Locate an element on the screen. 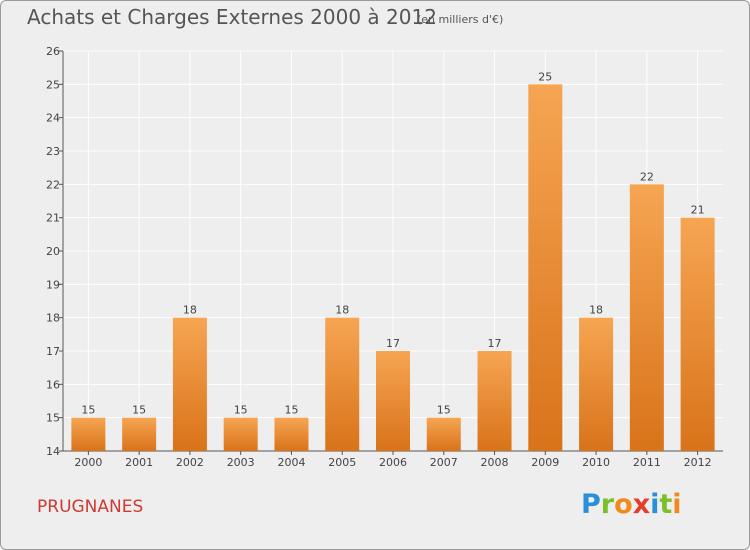 This screenshot has width=750, height=550. logo-letter: r is located at coordinates (607, 504).